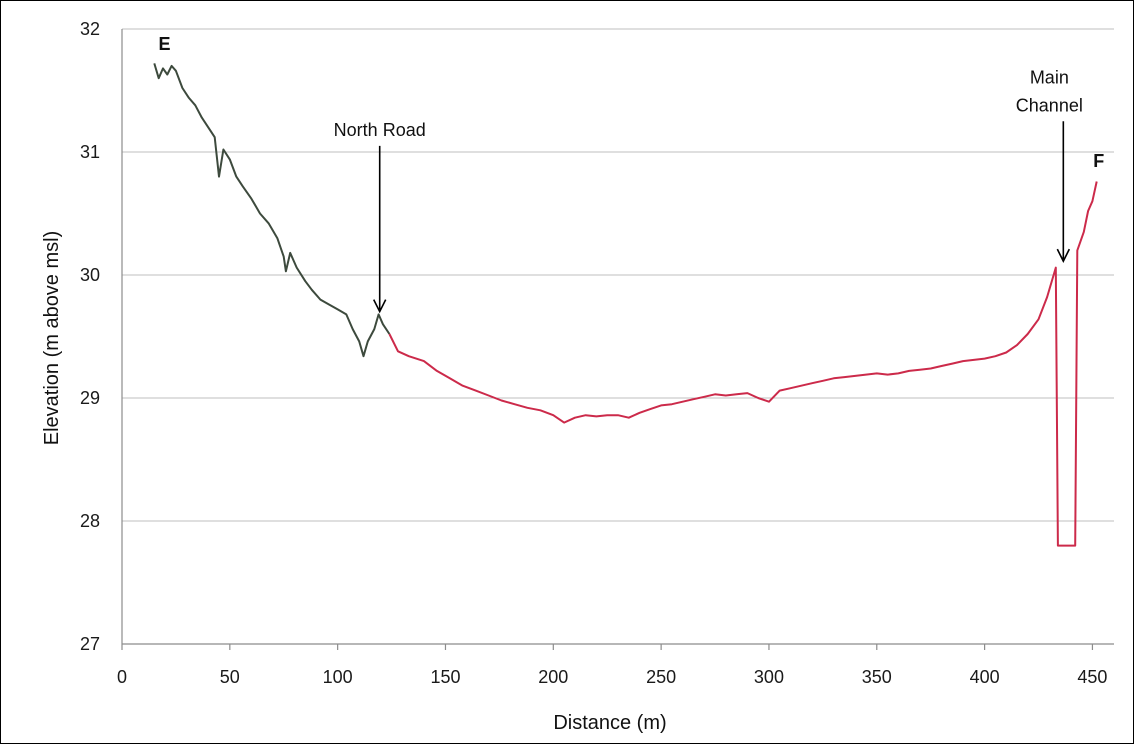  What do you see at coordinates (769, 677) in the screenshot?
I see `x-tick-label: 300` at bounding box center [769, 677].